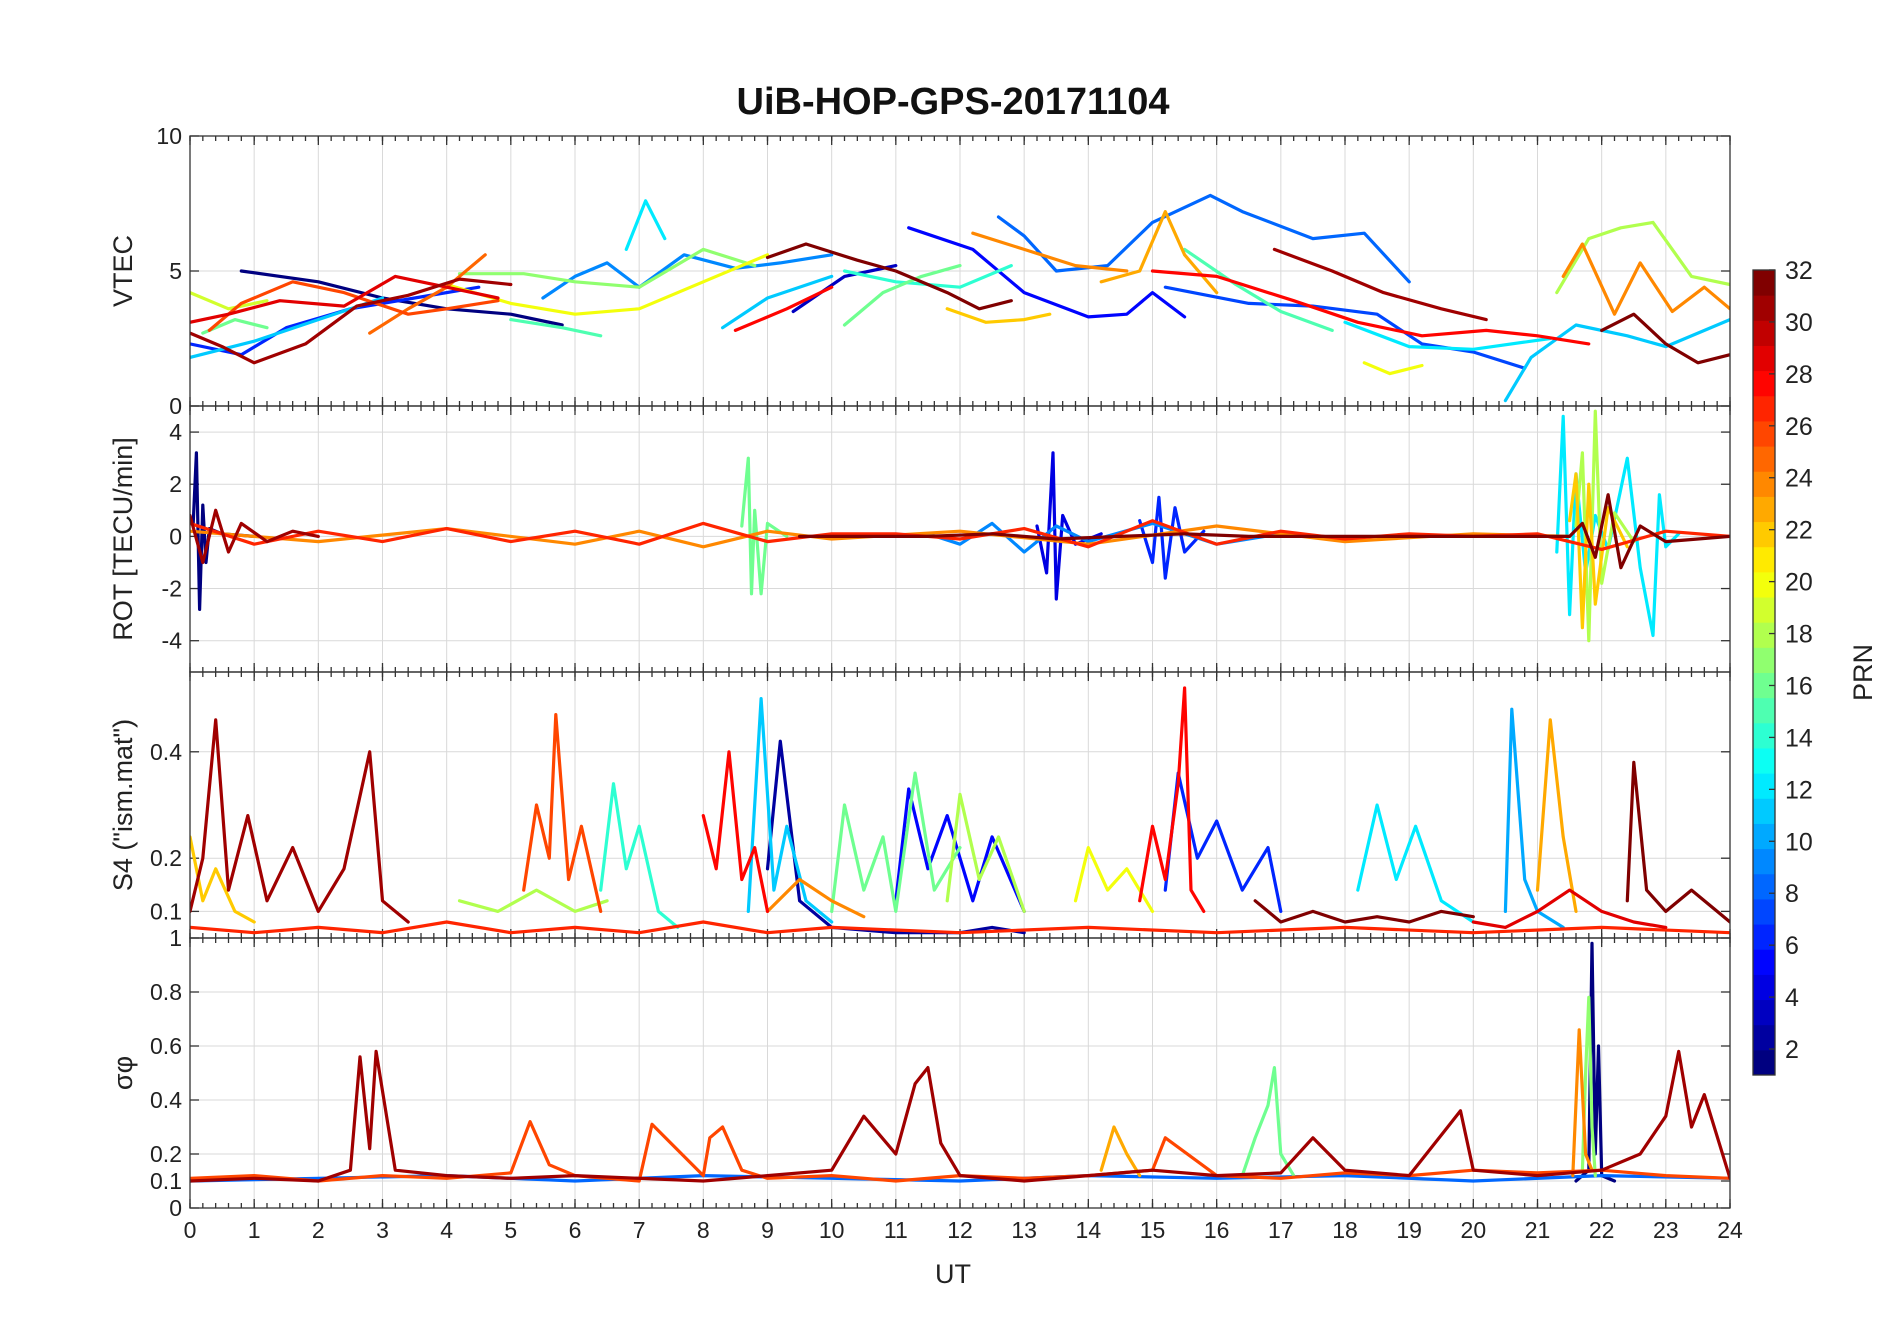  What do you see at coordinates (1792, 946) in the screenshot?
I see `colorbar-tick-label: 6` at bounding box center [1792, 946].